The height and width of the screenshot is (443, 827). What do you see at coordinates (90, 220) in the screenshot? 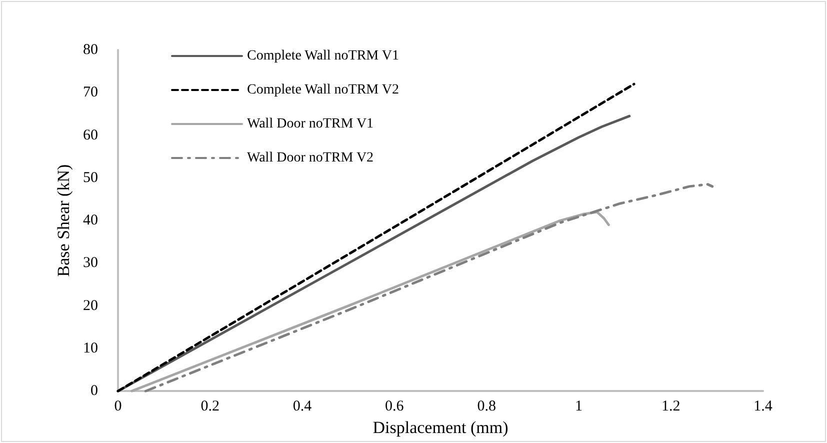
I see `y-tick-label: 40` at bounding box center [90, 220].